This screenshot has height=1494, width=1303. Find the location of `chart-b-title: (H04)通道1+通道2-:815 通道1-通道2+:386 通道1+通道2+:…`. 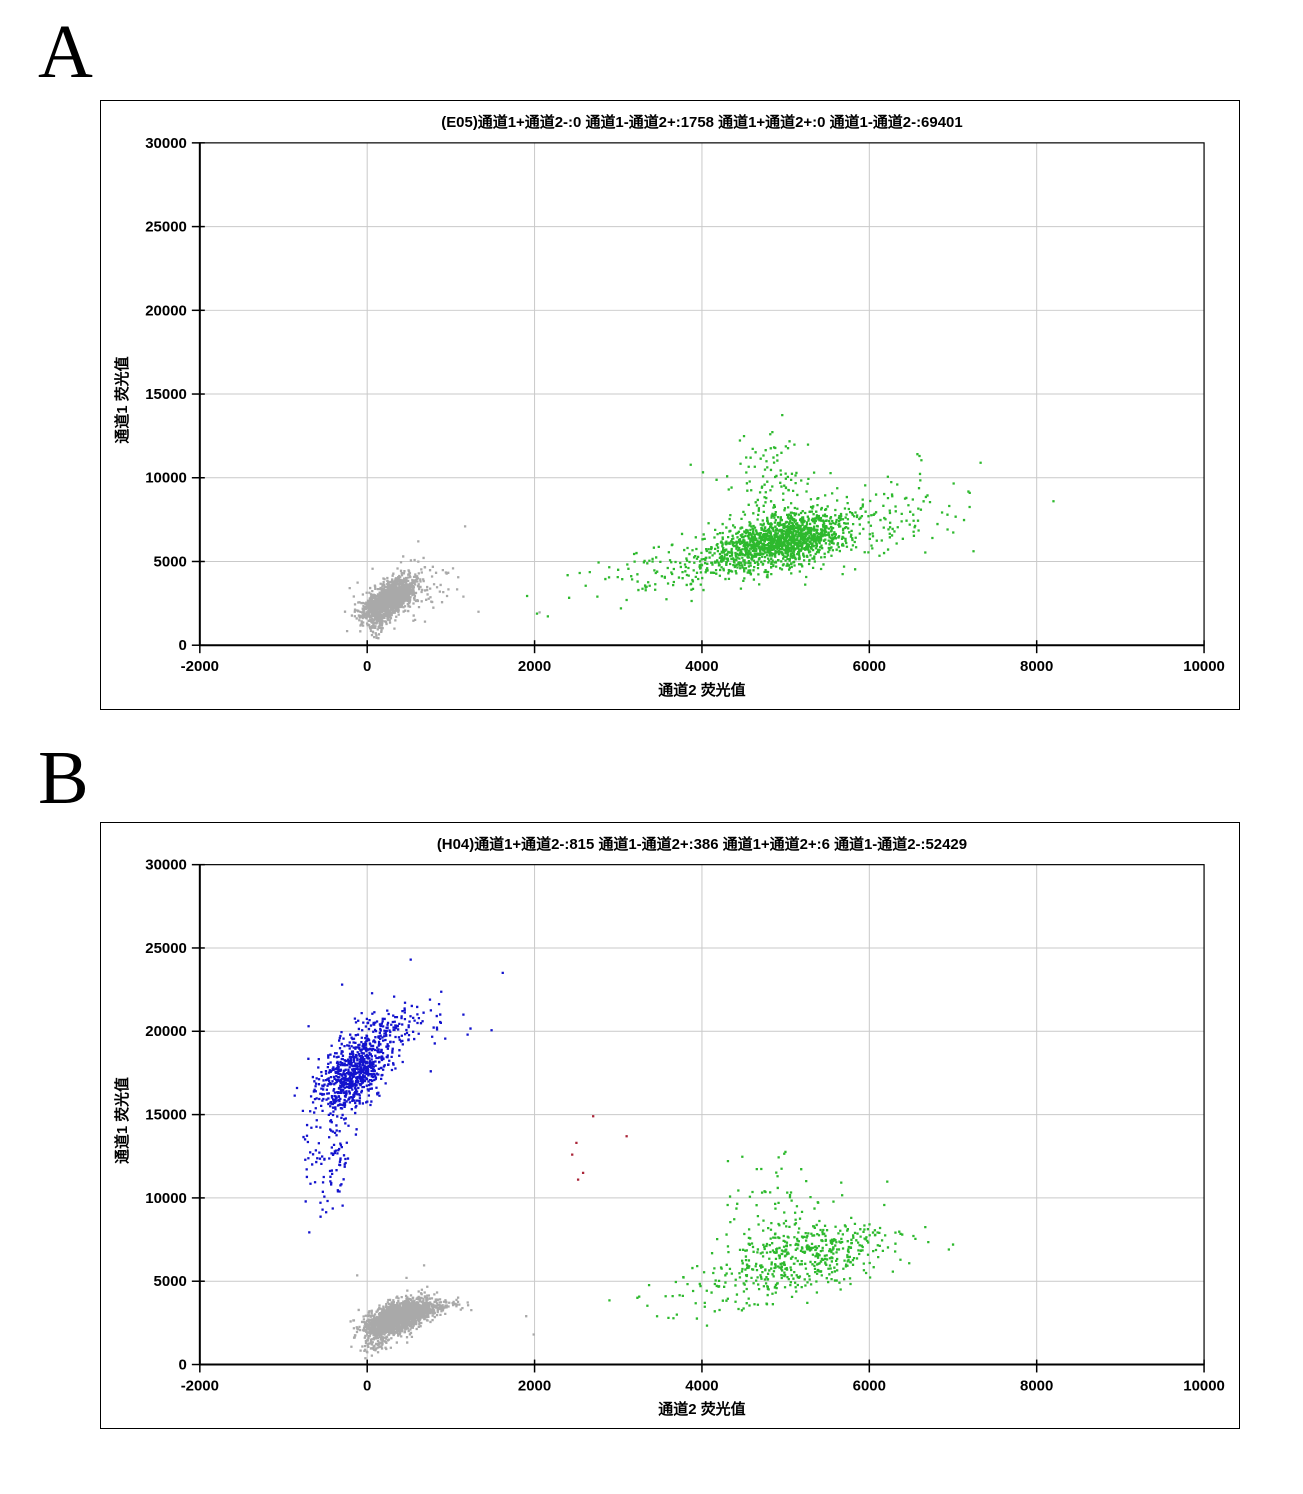

chart-b-title: (H04)通道1+通道2-:815 通道1-通道2+:386 通道1+通道2+:… is located at coordinates (702, 844).